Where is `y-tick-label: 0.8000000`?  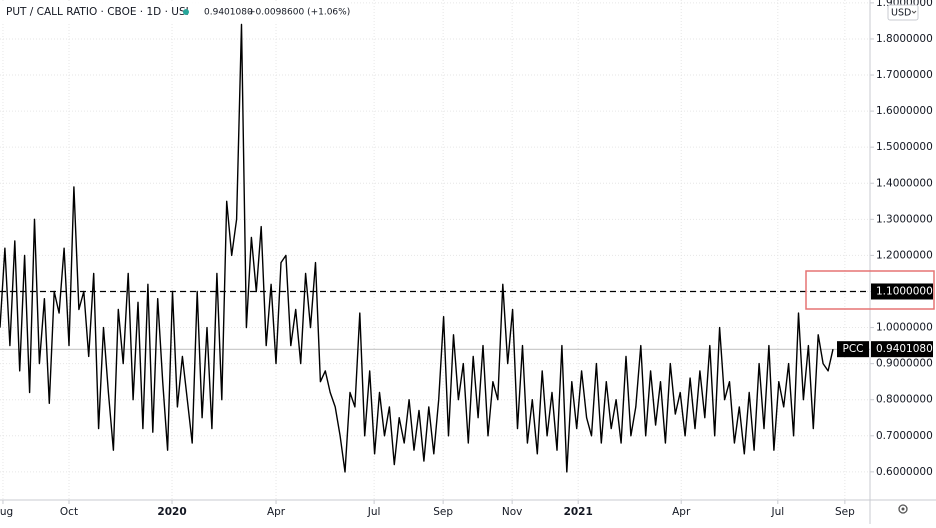 y-tick-label: 0.8000000 is located at coordinates (904, 400).